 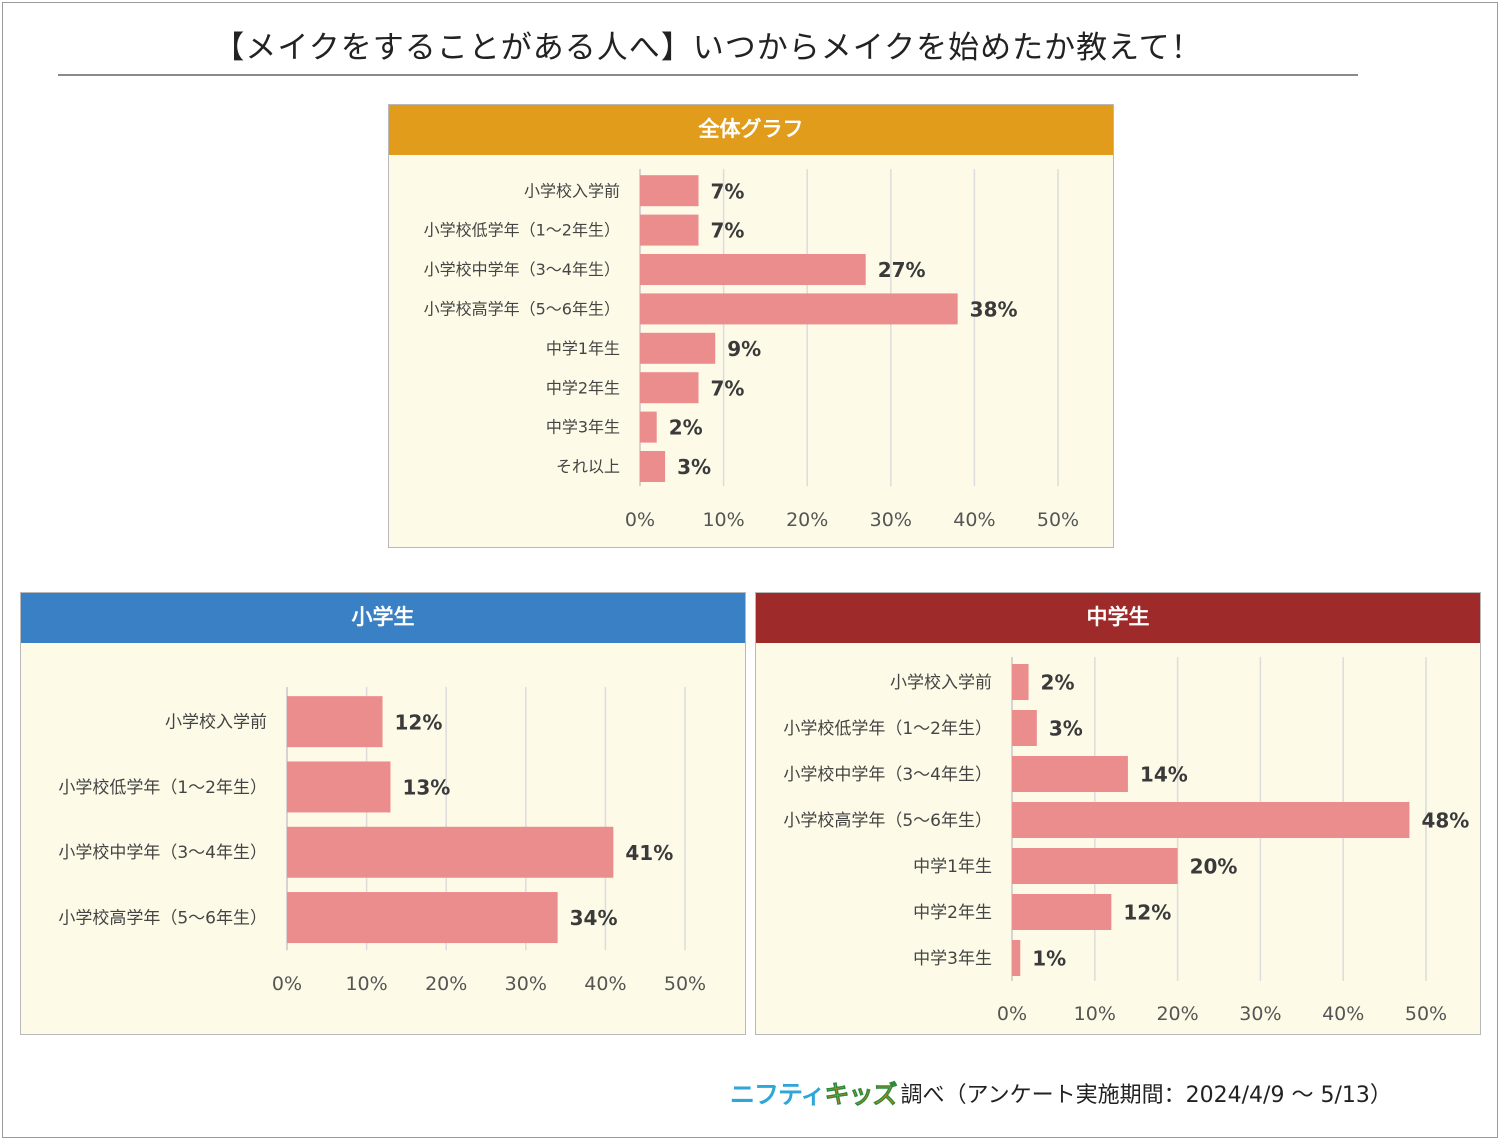 What do you see at coordinates (1426, 1014) in the screenshot?
I see `junior-high-x-tick-label: 50%` at bounding box center [1426, 1014].